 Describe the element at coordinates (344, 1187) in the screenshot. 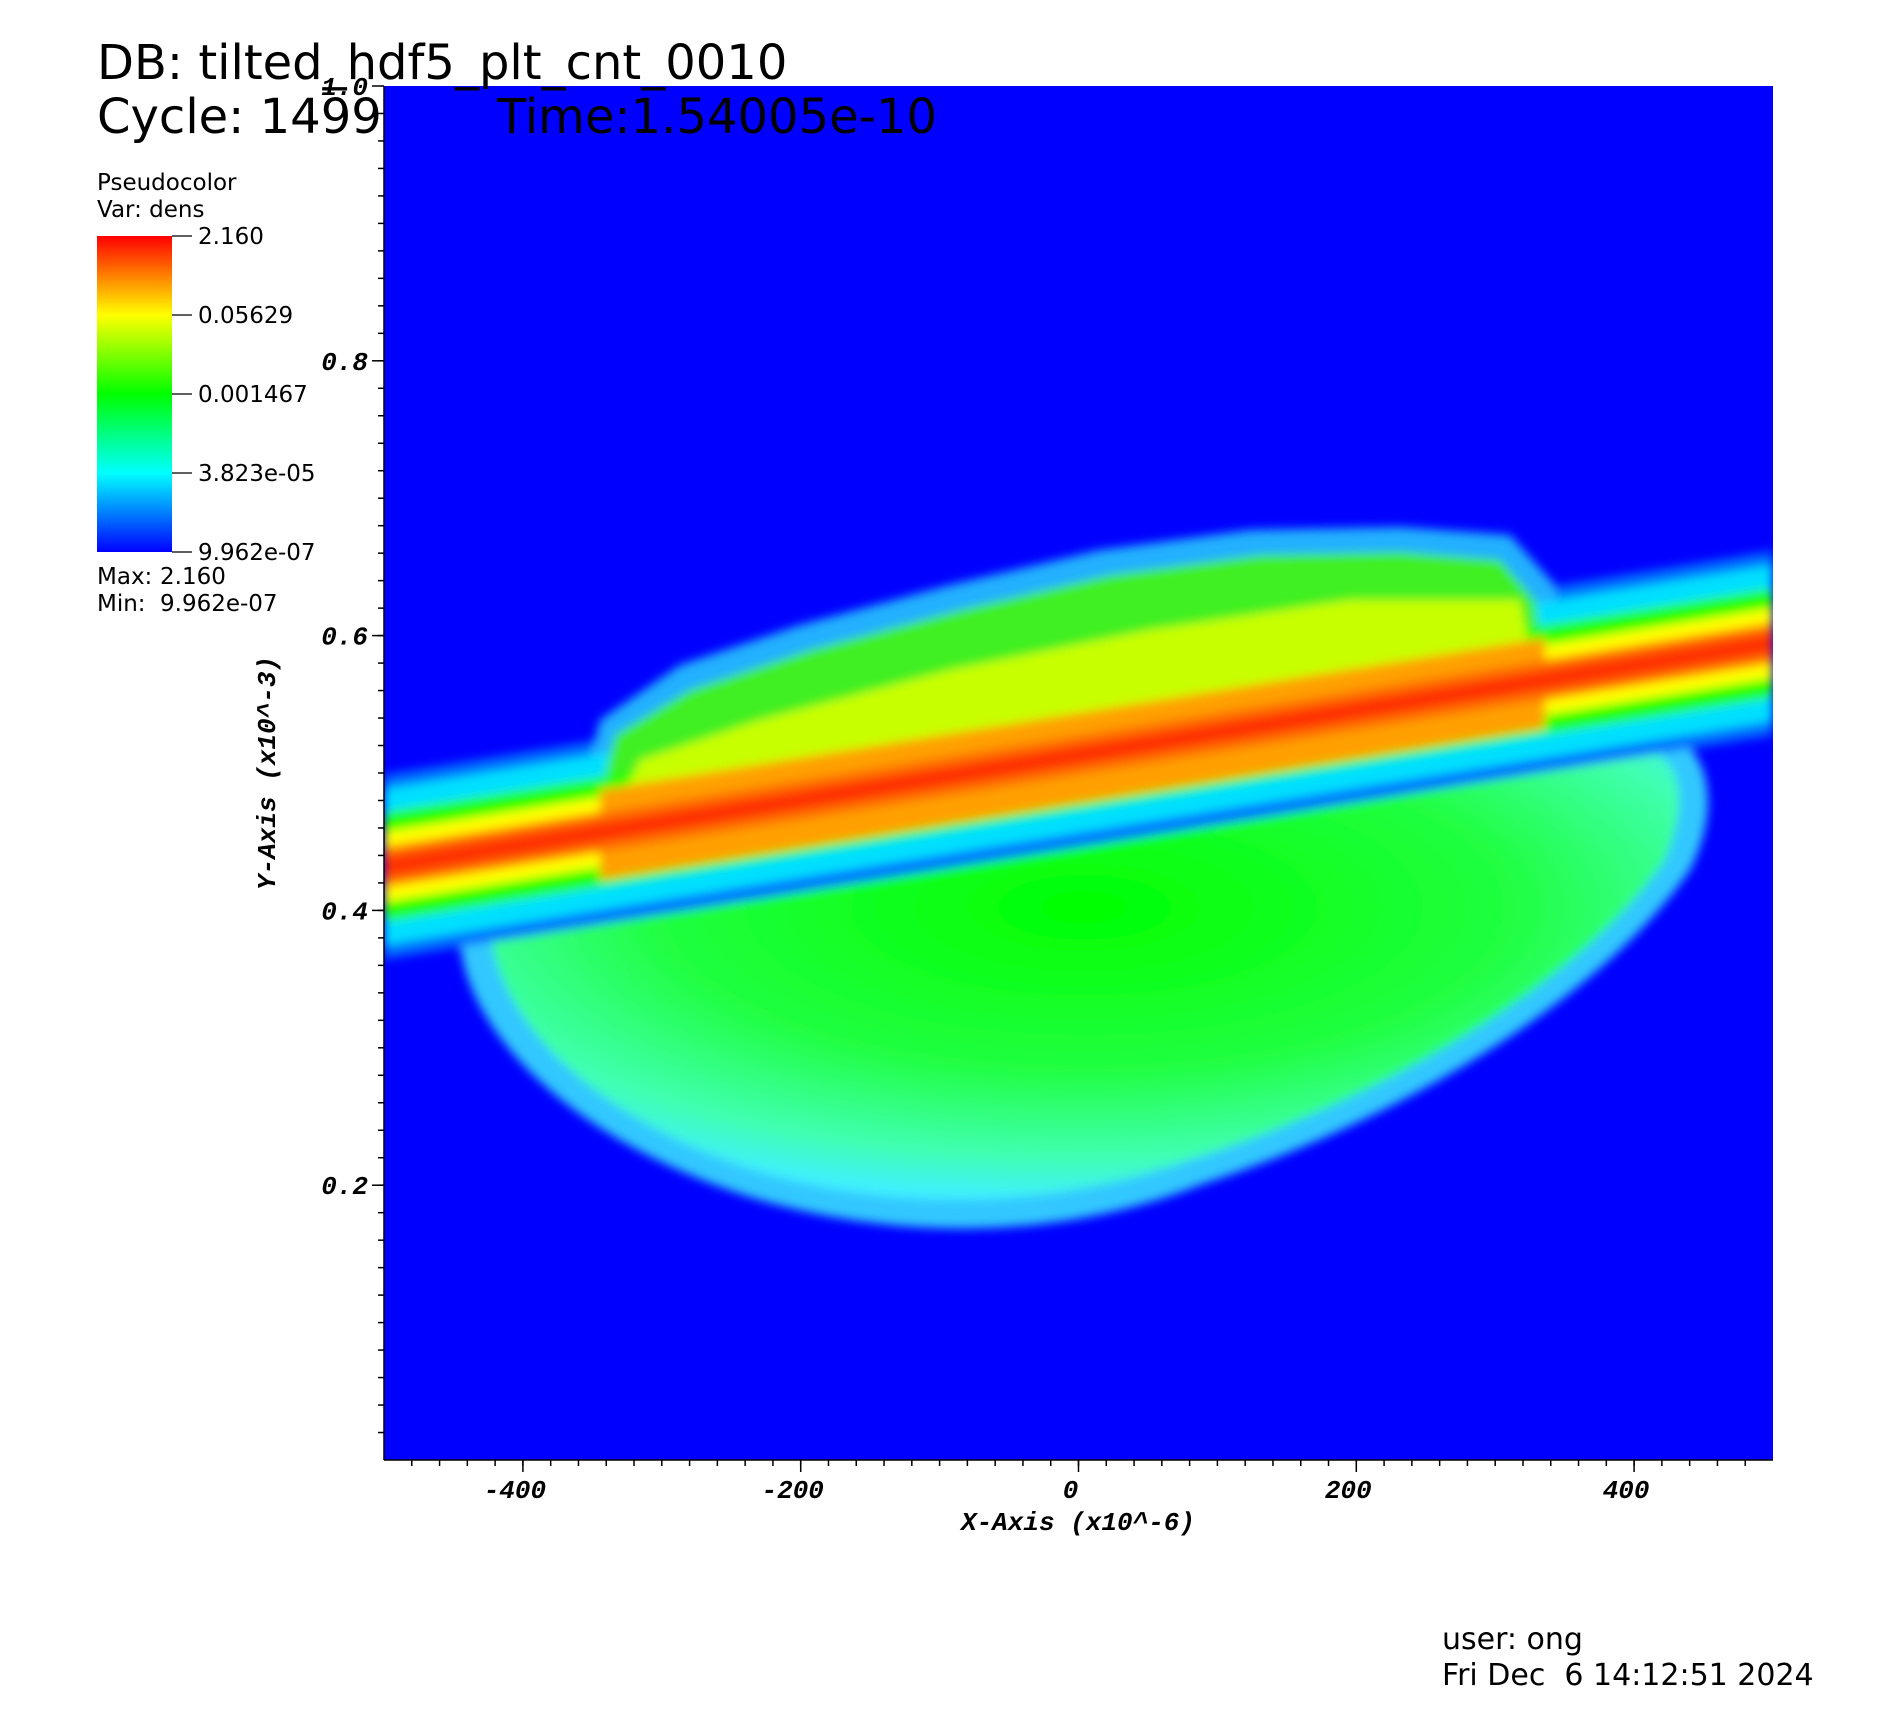

I see `y-tick-label: 0.2` at that location.